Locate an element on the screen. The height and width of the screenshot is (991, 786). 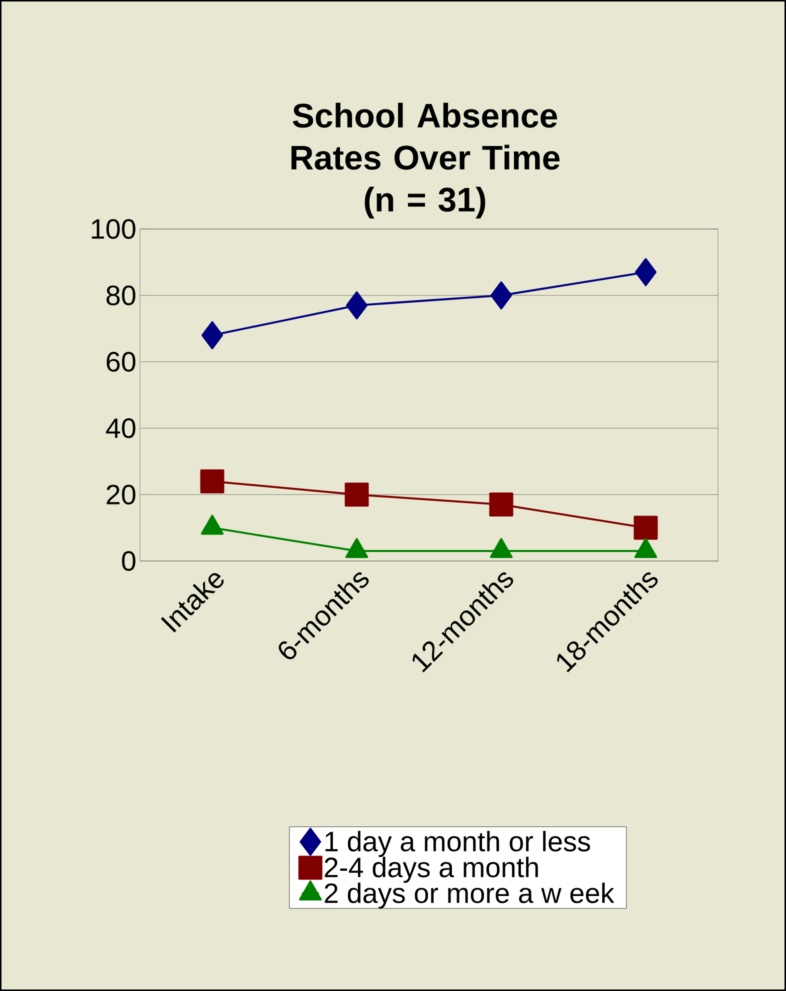
y-tick-label: 0 is located at coordinates (129, 561).